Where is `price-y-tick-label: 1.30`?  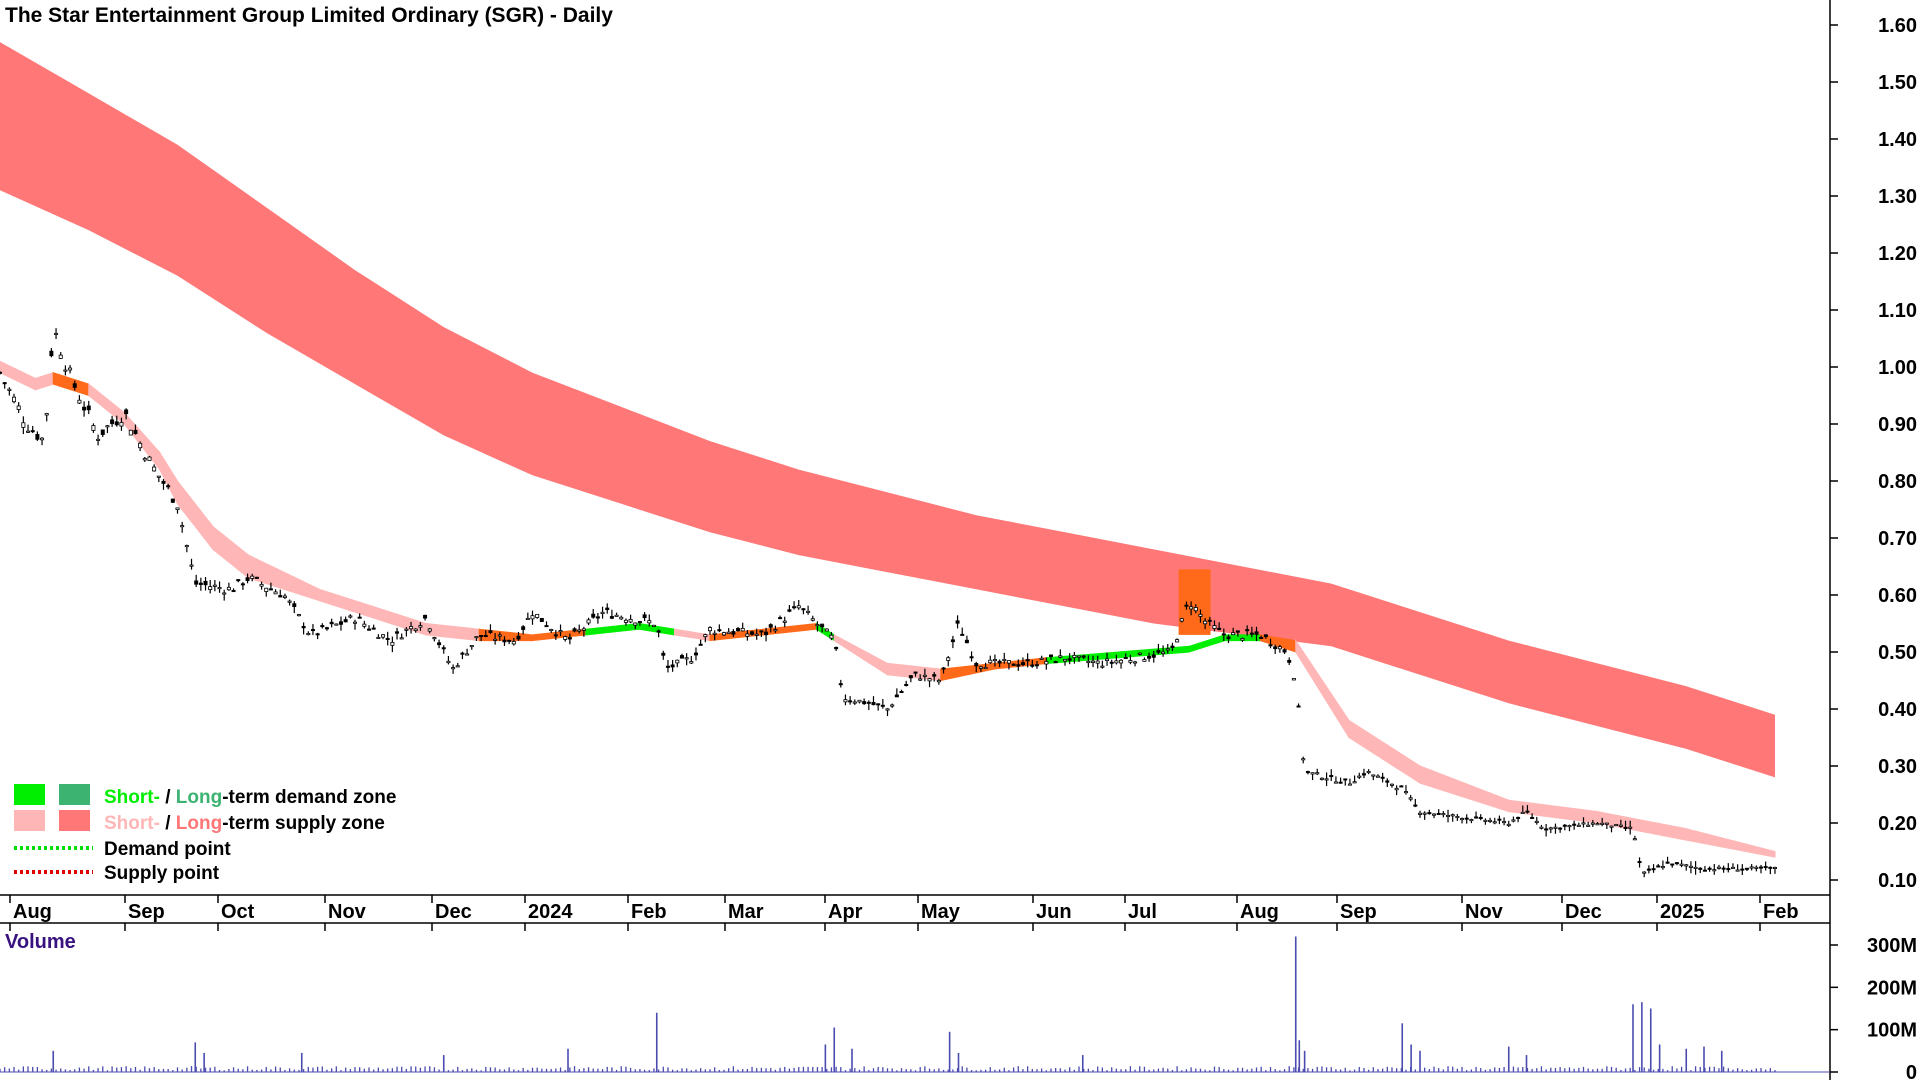
price-y-tick-label: 1.30 is located at coordinates (1897, 197).